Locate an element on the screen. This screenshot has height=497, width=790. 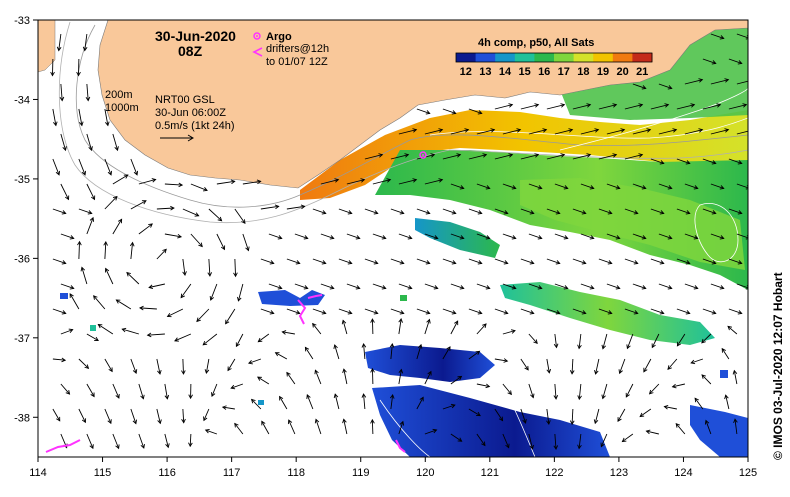
colorbar-tick-label: 21 is located at coordinates (642, 72).